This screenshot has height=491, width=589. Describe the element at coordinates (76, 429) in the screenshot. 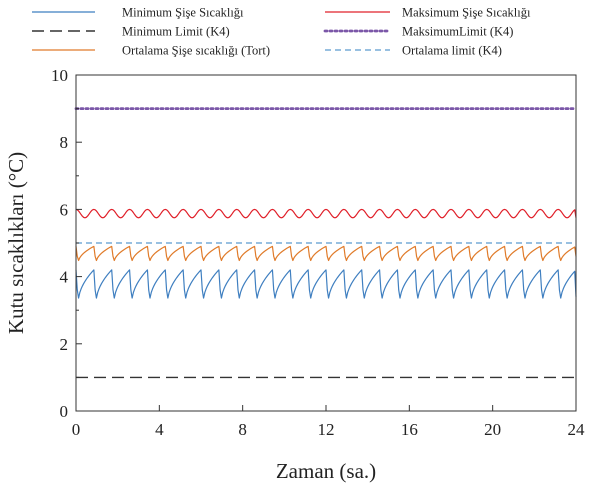

I see `x-tick-label: 0` at that location.